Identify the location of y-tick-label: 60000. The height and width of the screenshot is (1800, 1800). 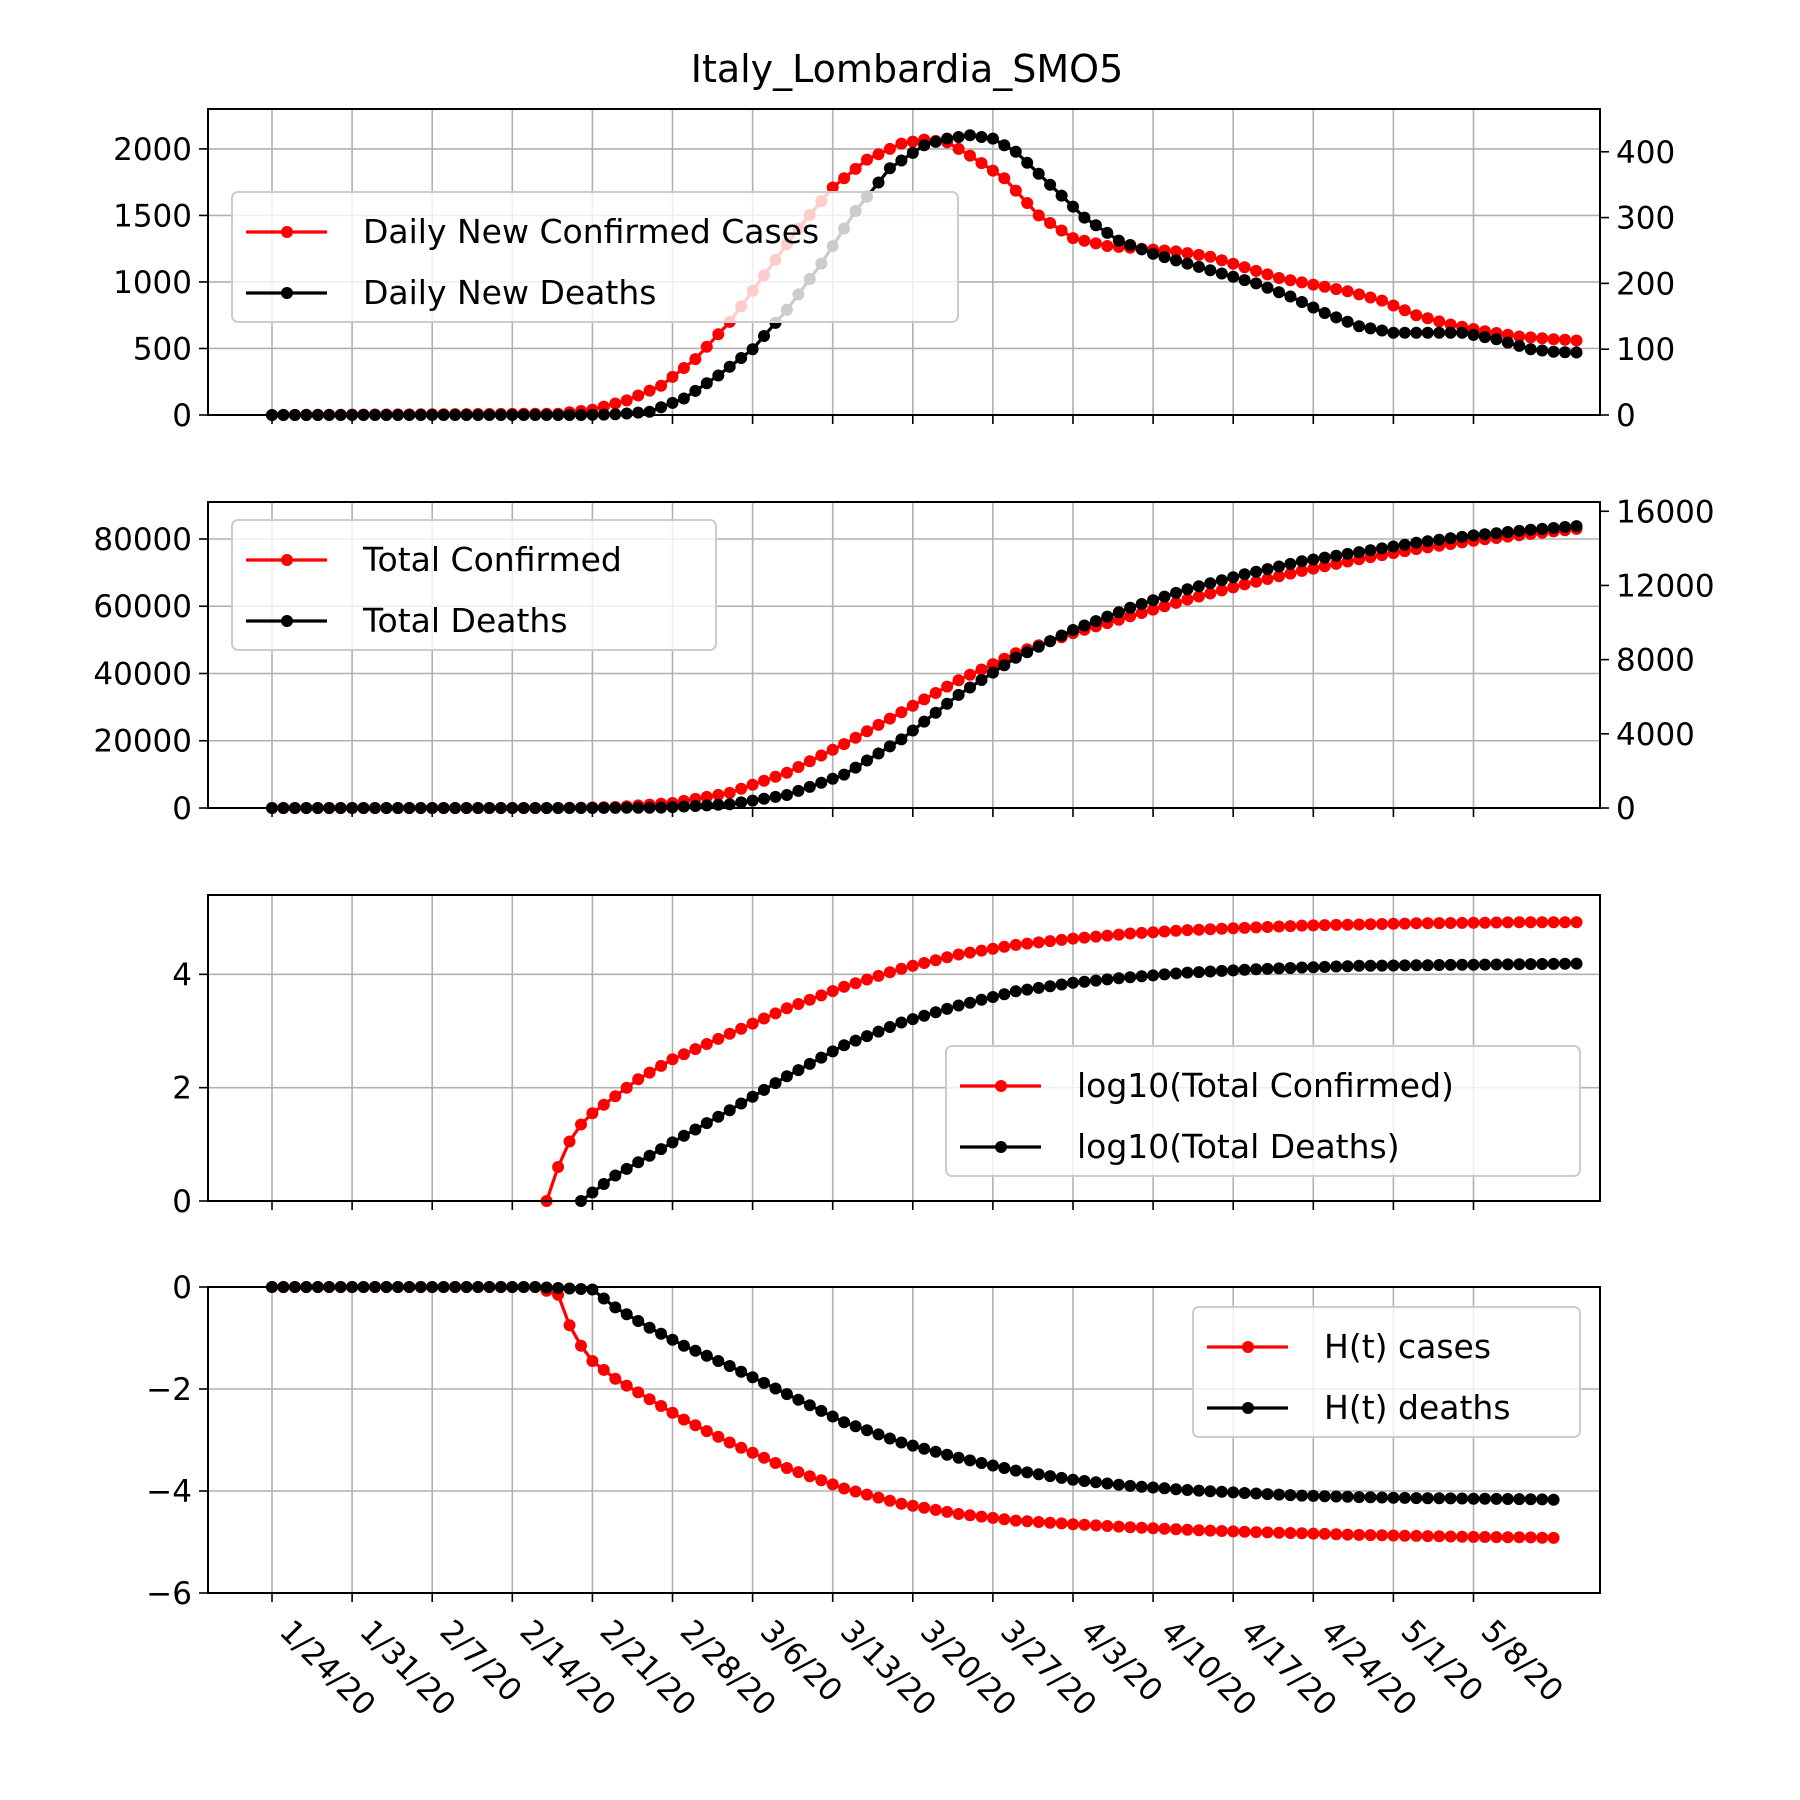
(142, 607).